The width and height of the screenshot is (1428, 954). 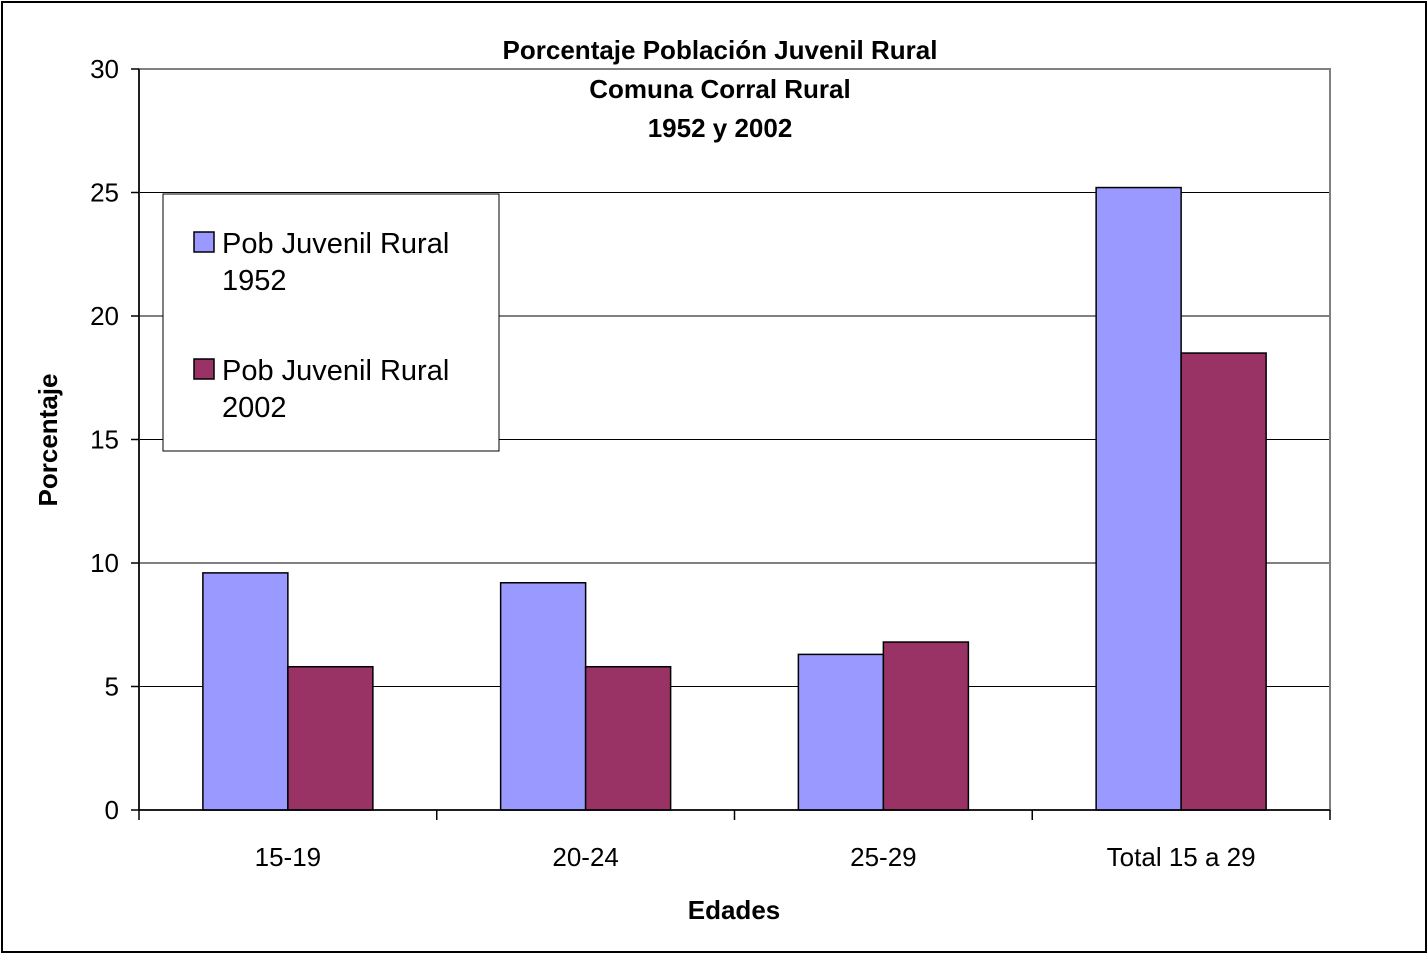 I want to click on legend-label-2002-line-2: 2002, so click(x=254, y=408).